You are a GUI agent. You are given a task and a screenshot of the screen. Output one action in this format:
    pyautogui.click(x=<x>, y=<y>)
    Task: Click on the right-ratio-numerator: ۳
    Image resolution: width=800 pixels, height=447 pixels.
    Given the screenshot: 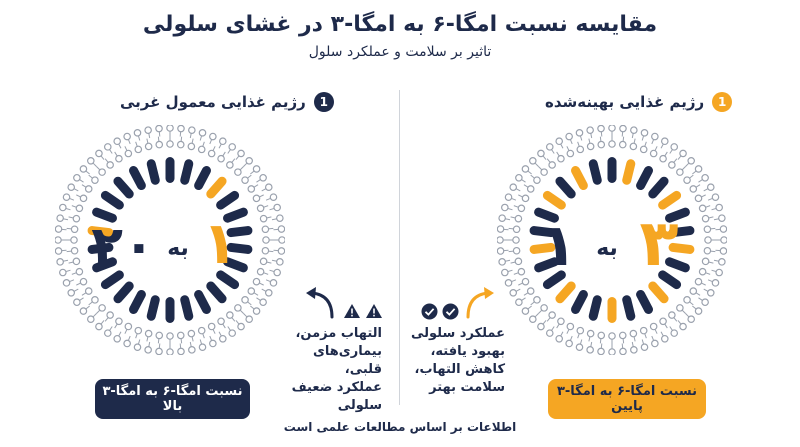 What is the action you would take?
    pyautogui.click(x=658, y=244)
    